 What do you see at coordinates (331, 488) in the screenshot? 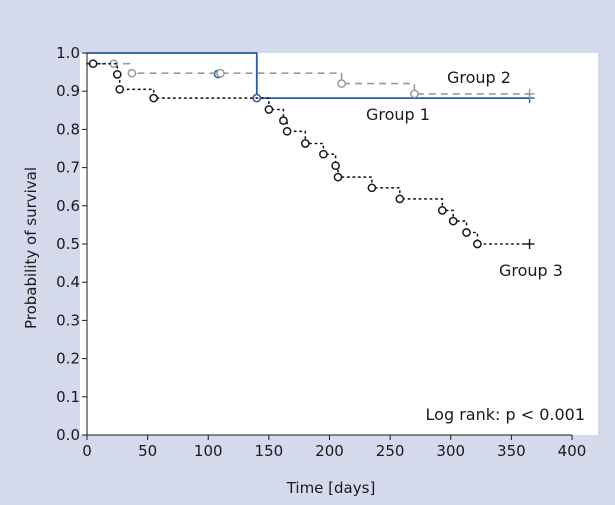
I see `x-axis-label: Time [days]` at bounding box center [331, 488].